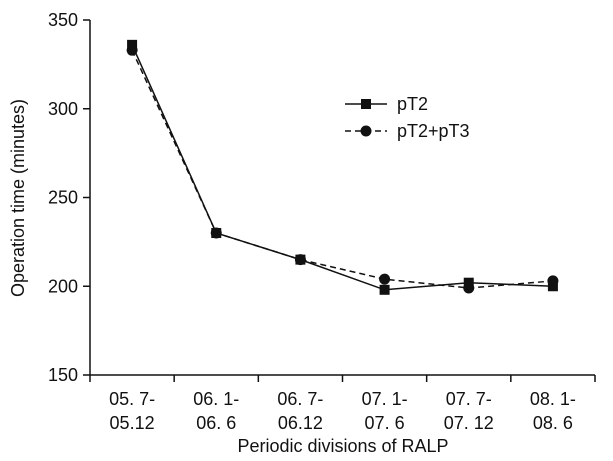 Image resolution: width=613 pixels, height=461 pixels. I want to click on y-tick-label: 200, so click(63, 286).